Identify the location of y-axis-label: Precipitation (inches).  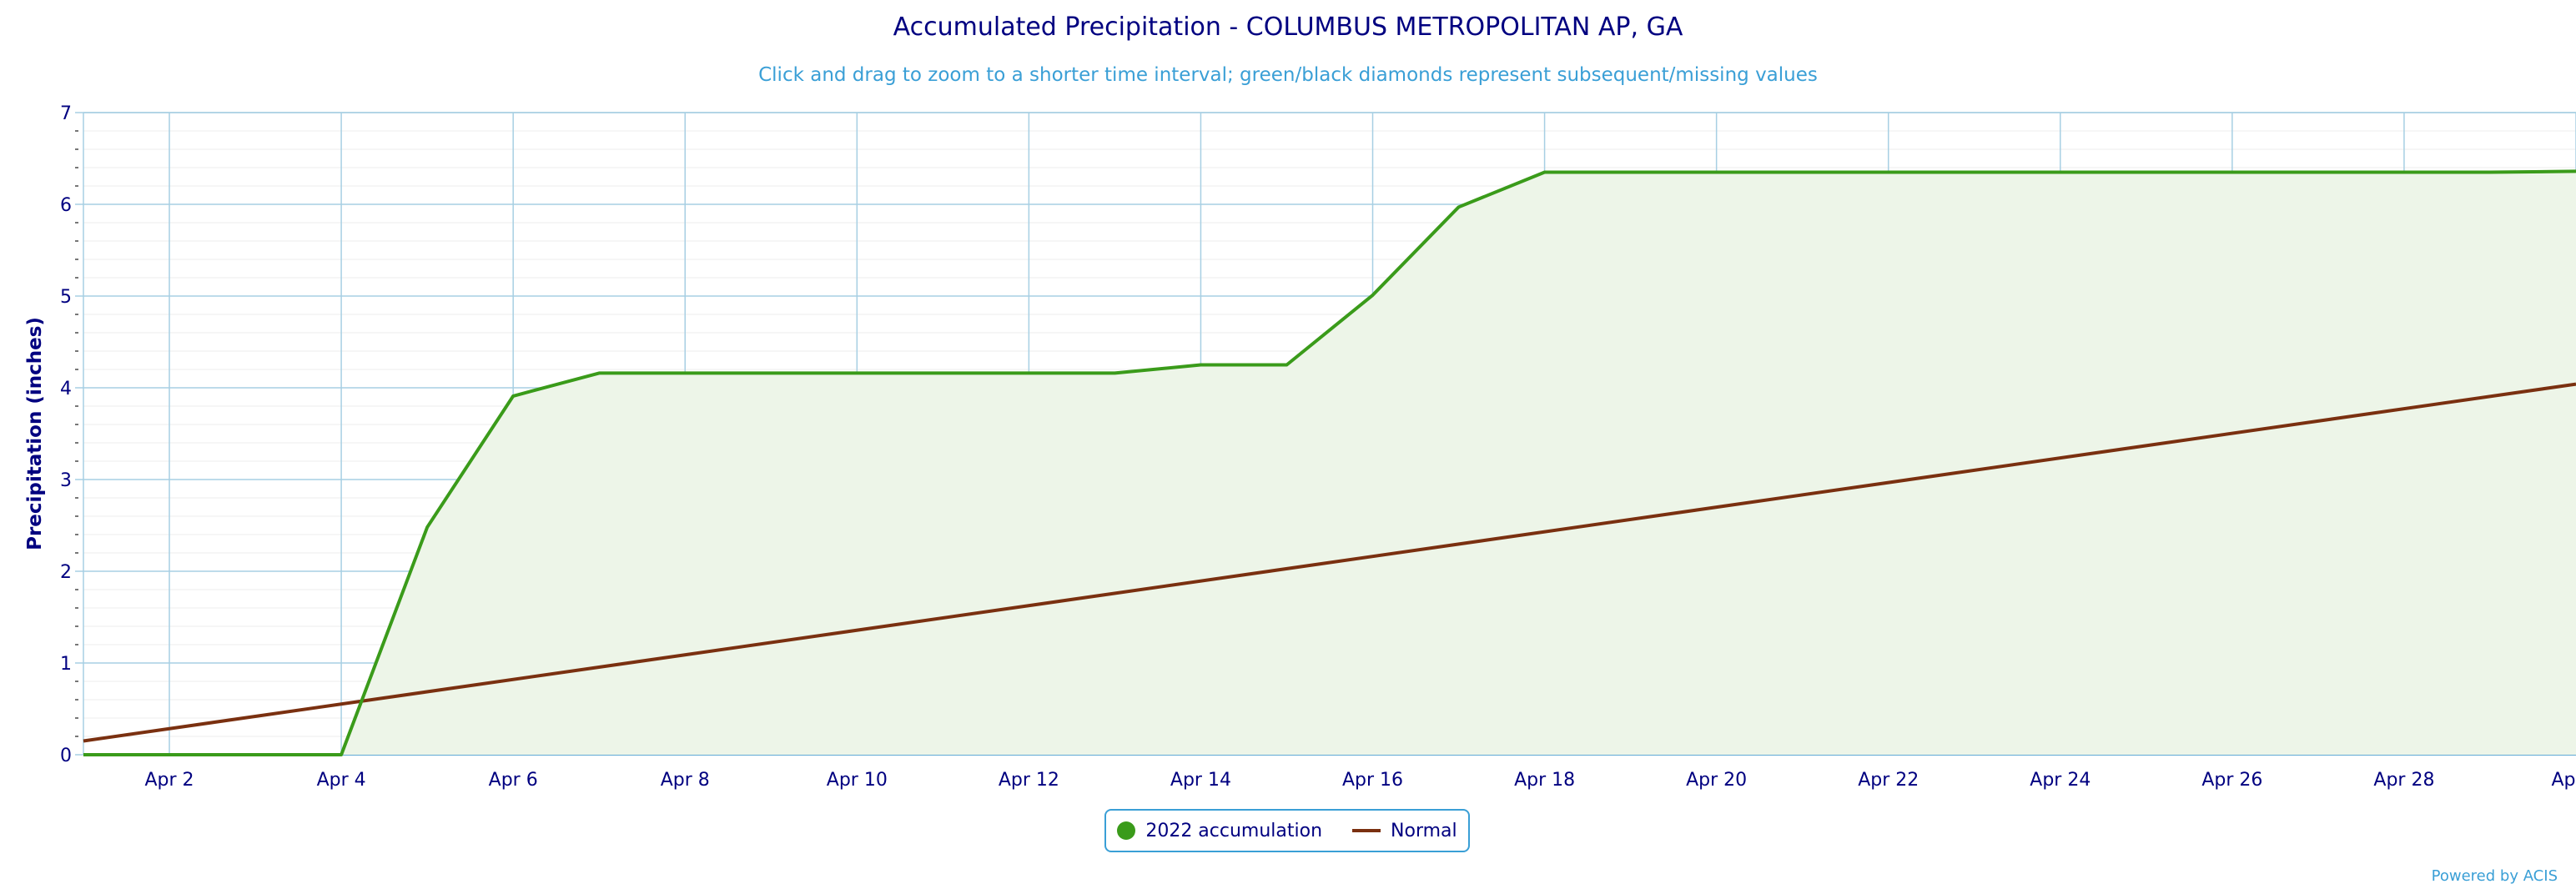
(35, 433).